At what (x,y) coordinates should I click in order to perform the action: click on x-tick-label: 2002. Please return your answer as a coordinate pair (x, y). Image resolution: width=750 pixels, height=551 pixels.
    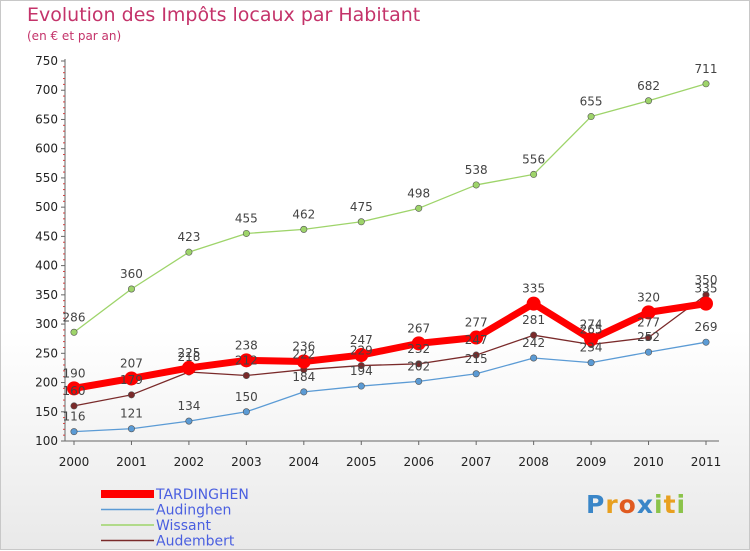
    Looking at the image, I should click on (189, 462).